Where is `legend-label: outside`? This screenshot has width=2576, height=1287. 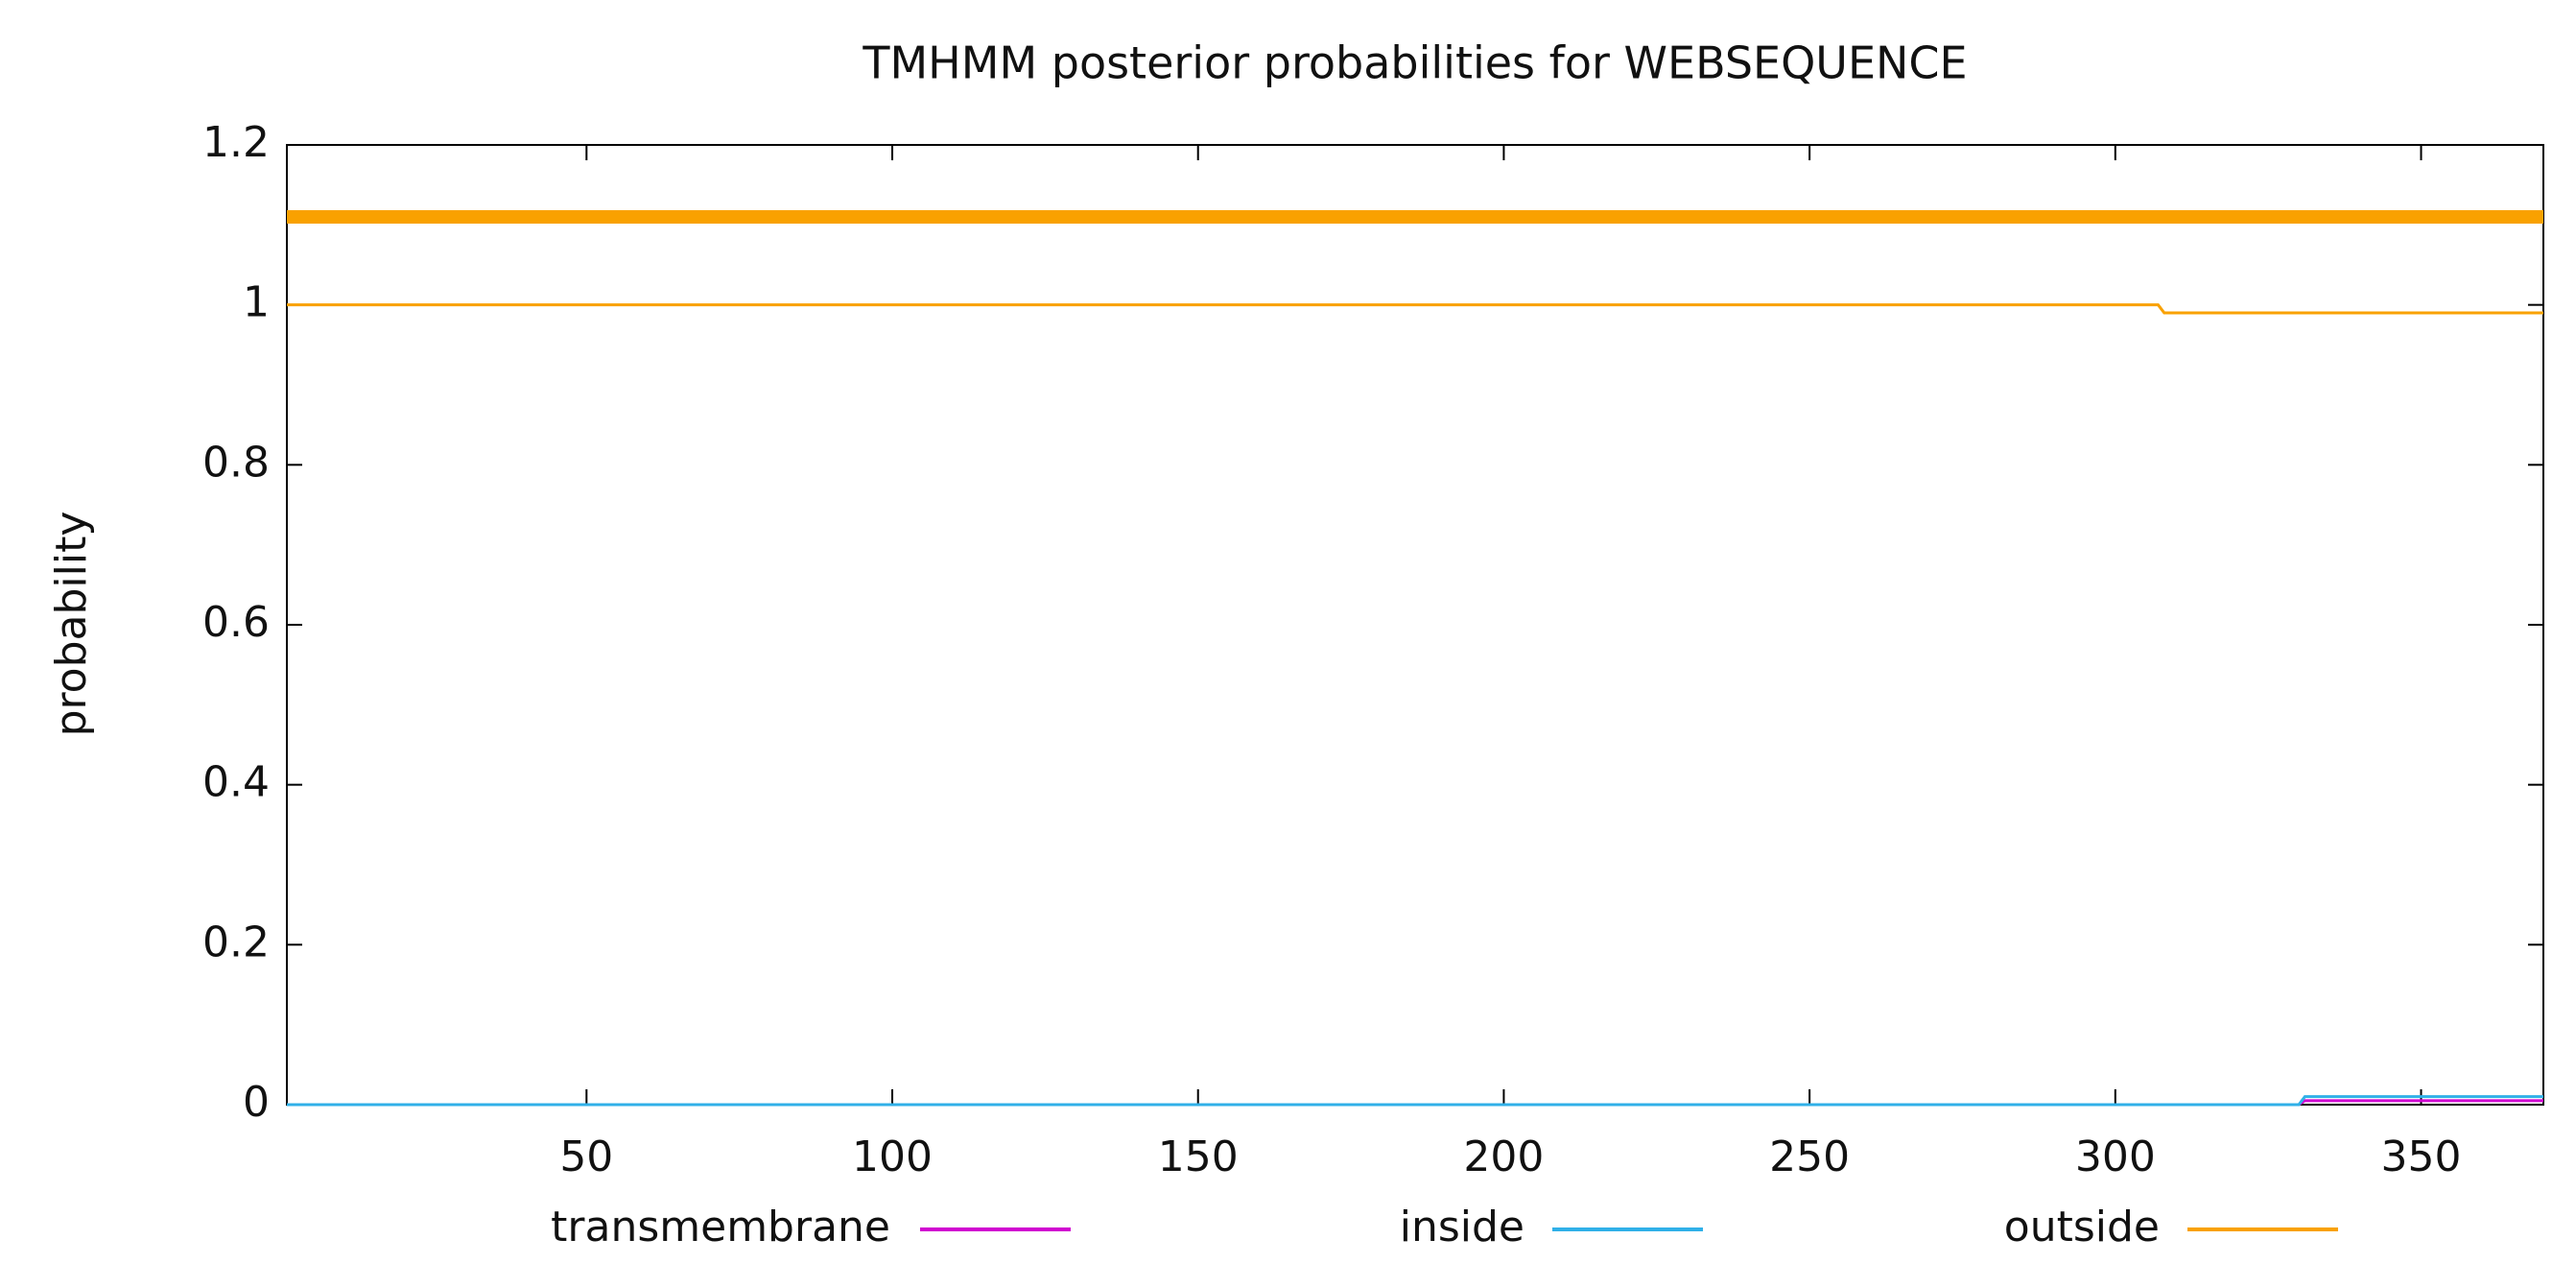
legend-label: outside is located at coordinates (2082, 1227).